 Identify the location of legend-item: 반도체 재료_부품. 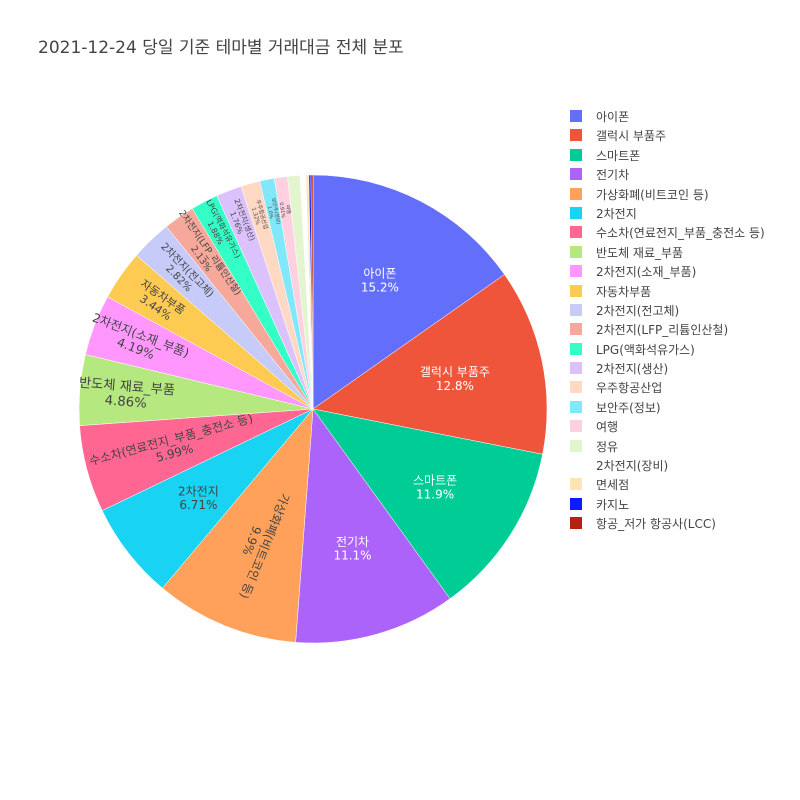
(683, 251).